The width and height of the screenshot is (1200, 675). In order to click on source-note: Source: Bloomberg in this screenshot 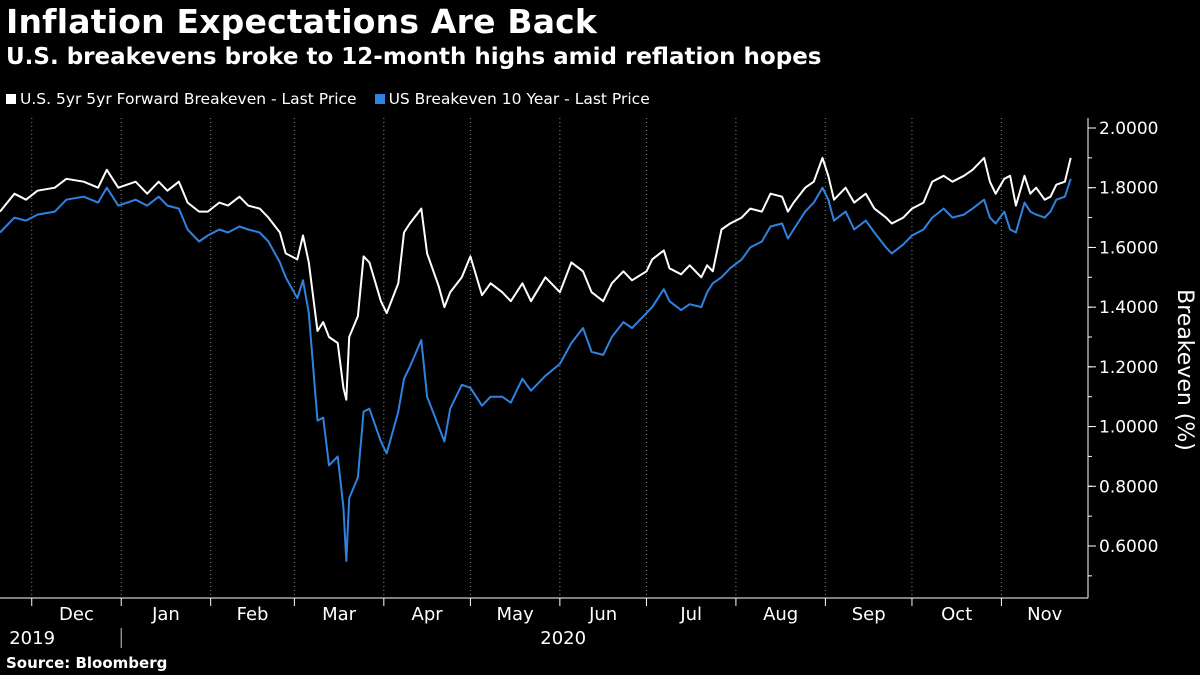, I will do `click(87, 663)`.